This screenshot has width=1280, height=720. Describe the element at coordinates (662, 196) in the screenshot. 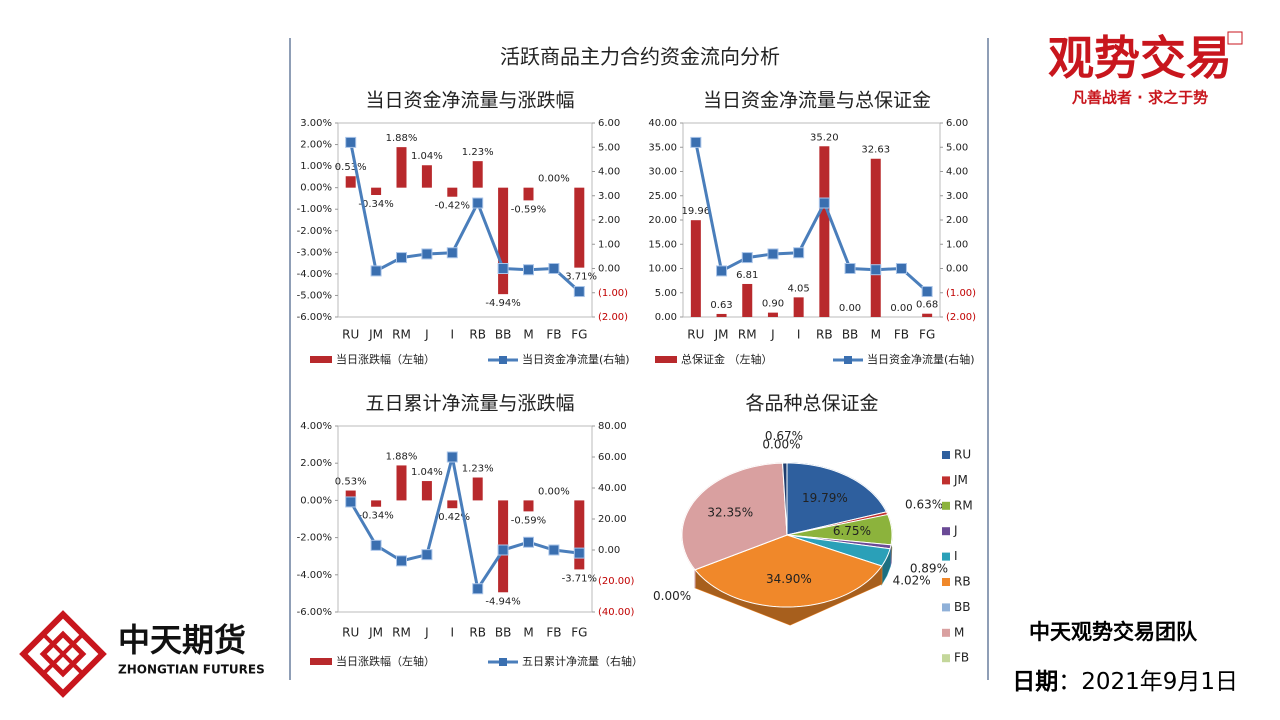

I see `y-tick-label: 25.00` at that location.